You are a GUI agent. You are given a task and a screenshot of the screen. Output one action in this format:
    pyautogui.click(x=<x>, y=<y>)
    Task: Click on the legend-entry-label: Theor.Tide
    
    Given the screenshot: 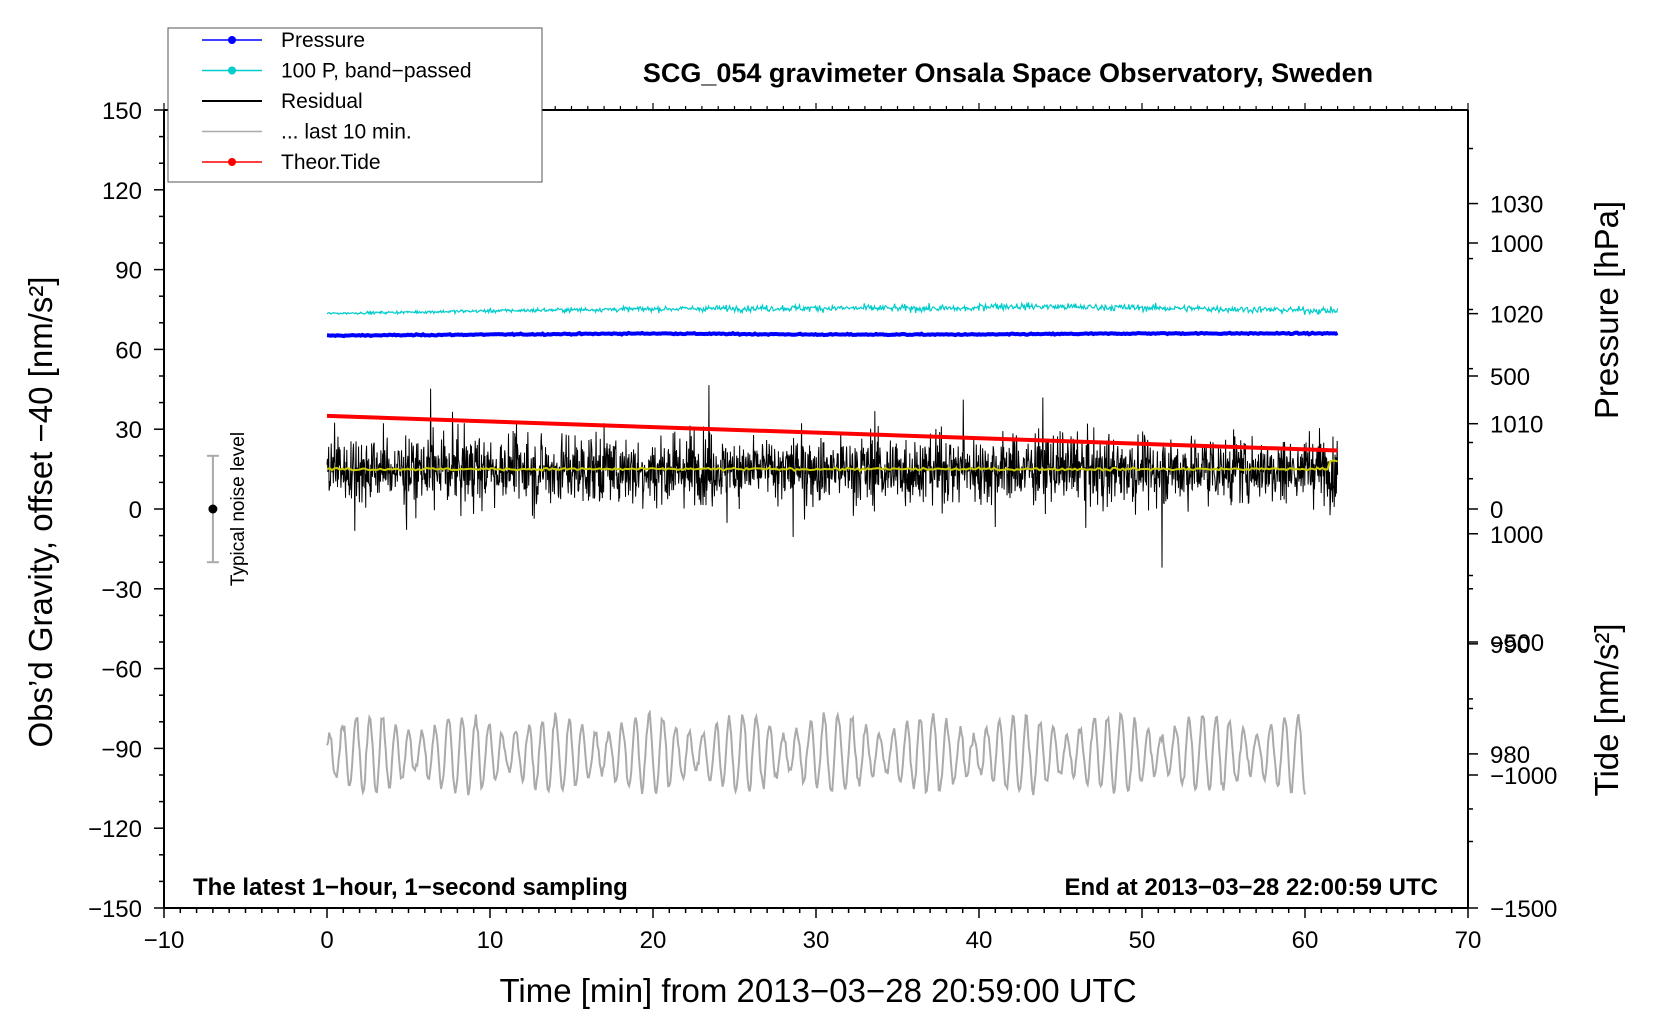 What is the action you would take?
    pyautogui.click(x=331, y=162)
    